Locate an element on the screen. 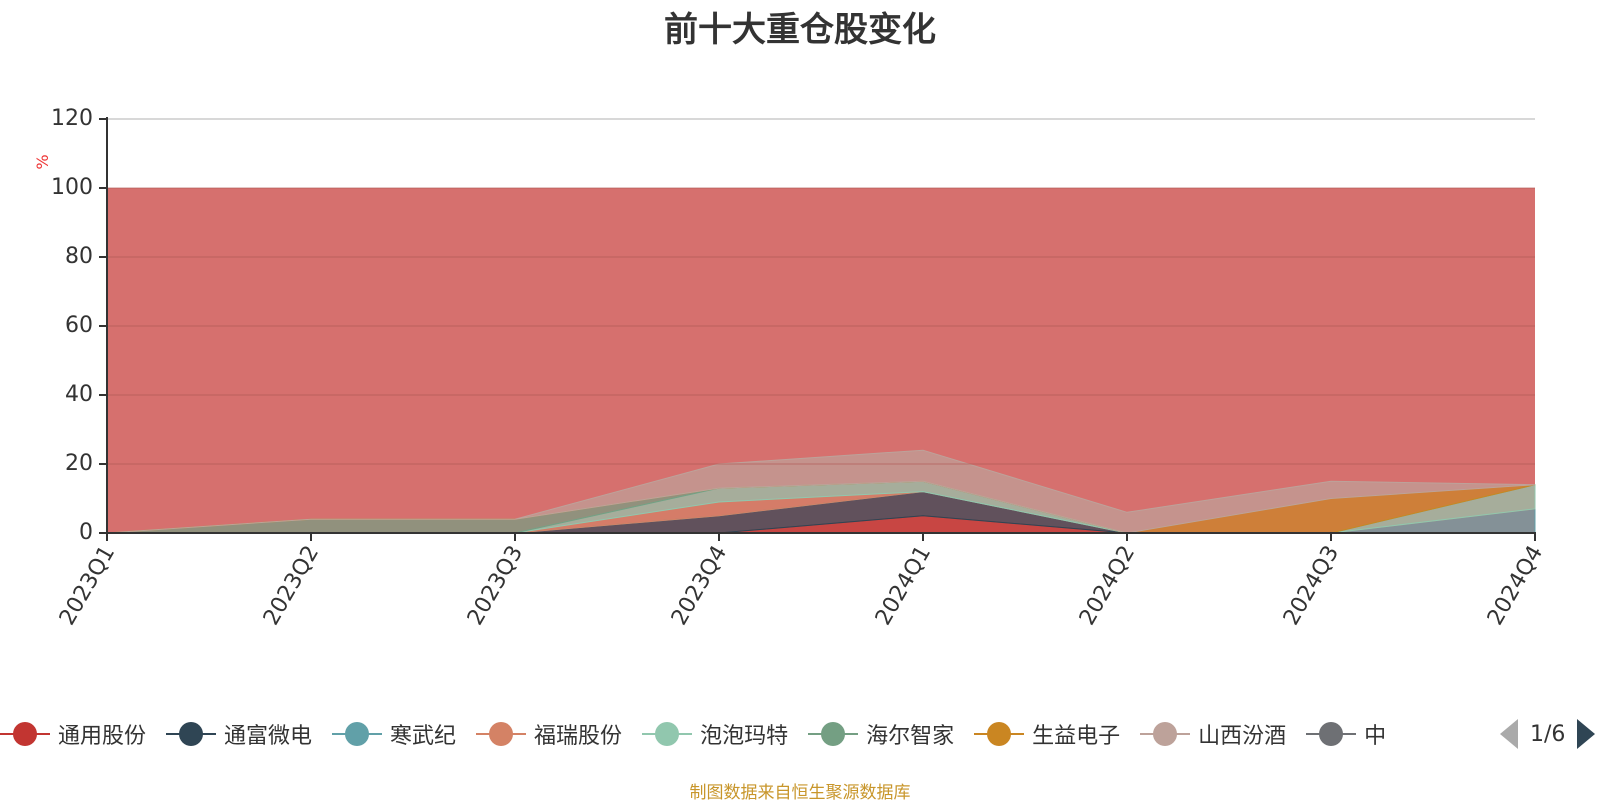  legend-item: 中 is located at coordinates (1346, 734).